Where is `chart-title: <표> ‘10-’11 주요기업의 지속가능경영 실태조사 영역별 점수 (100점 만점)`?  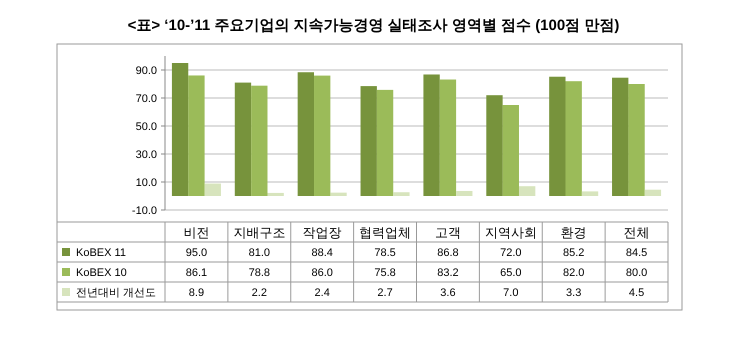 chart-title: <표> ‘10-’11 주요기업의 지속가능경영 실태조사 영역별 점수 (100점 만점) is located at coordinates (374, 25).